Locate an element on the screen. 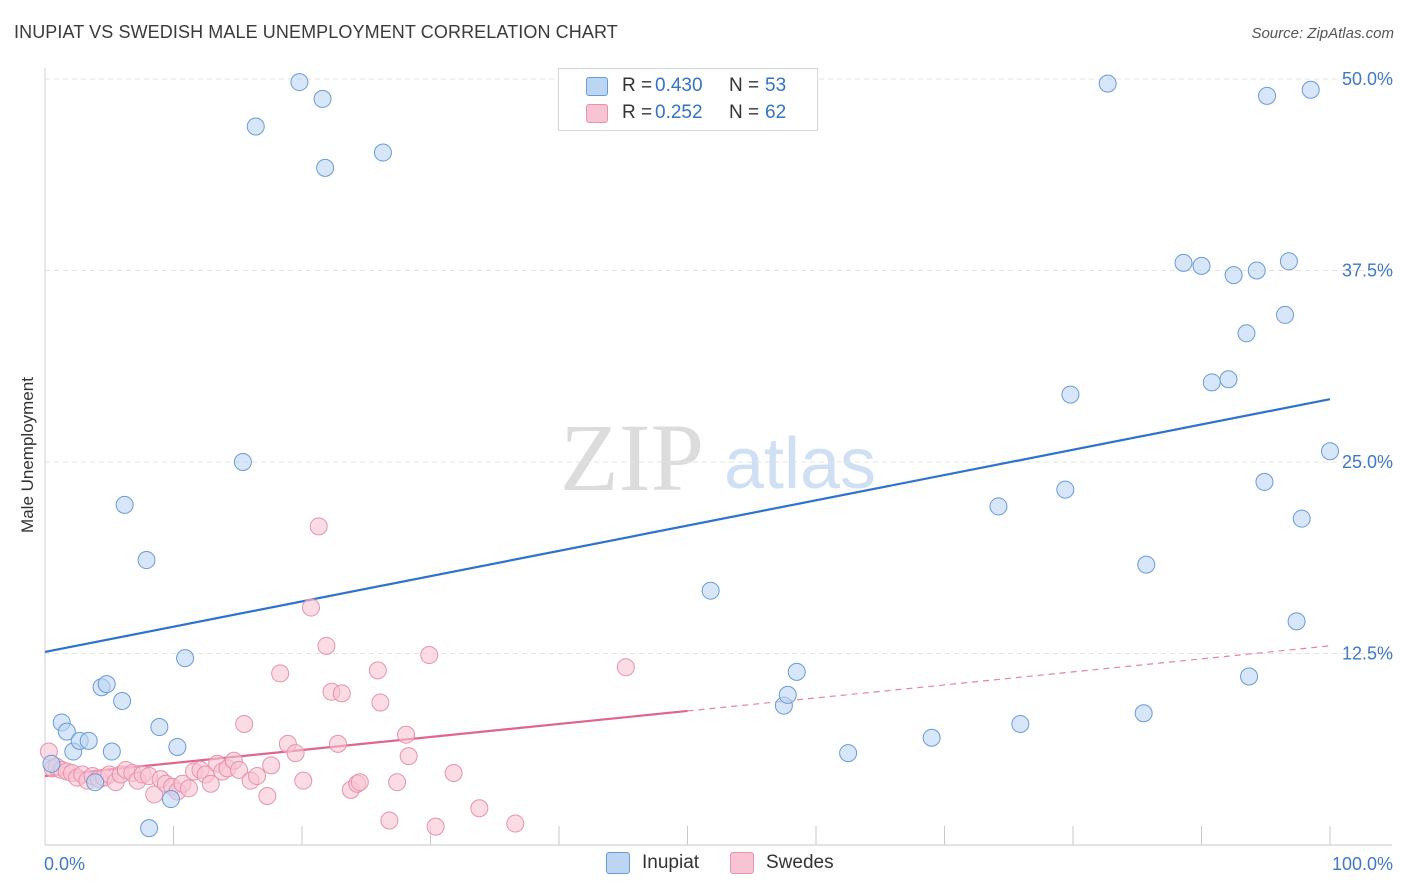 The height and width of the screenshot is (892, 1406). watermark-atlas: atlas is located at coordinates (800, 464).